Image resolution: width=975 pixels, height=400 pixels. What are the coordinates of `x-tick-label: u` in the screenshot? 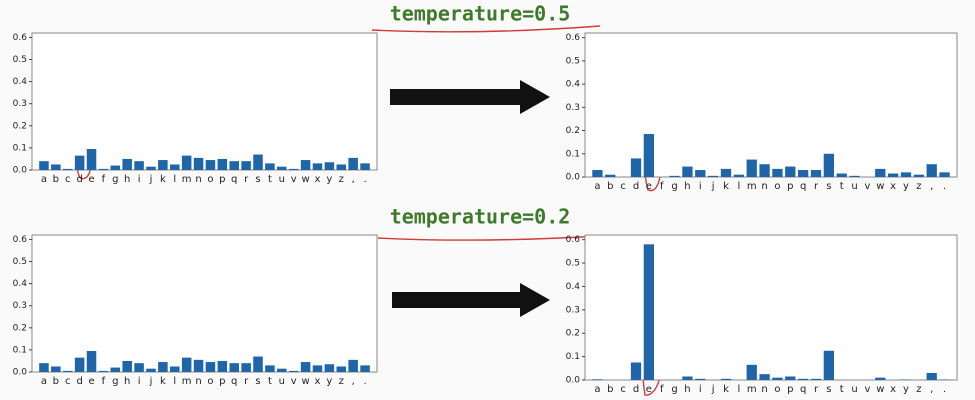 It's located at (282, 179).